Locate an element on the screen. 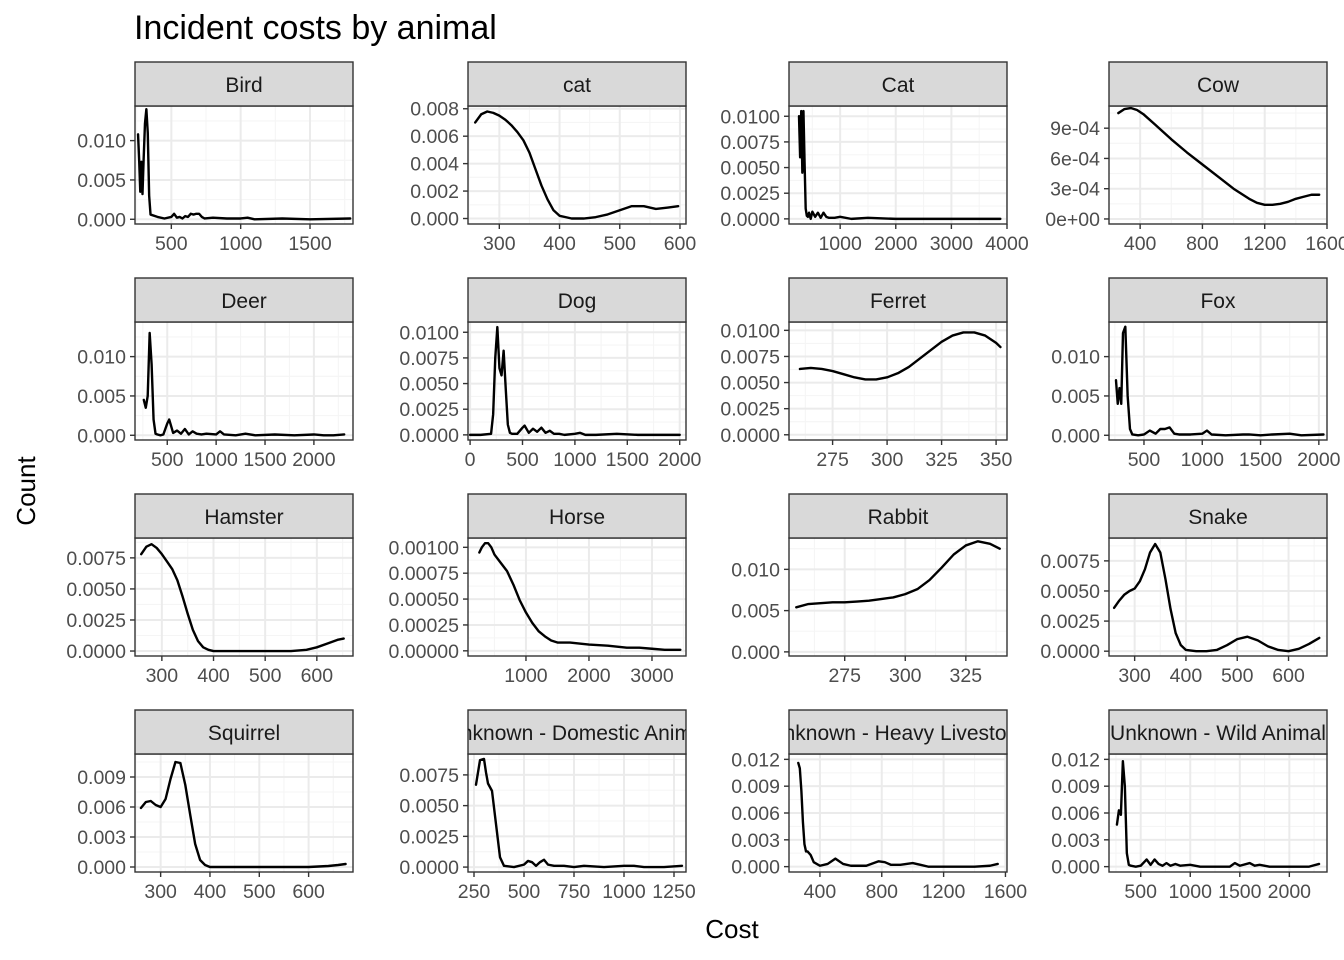  x-axis-title: Cost is located at coordinates (732, 929).